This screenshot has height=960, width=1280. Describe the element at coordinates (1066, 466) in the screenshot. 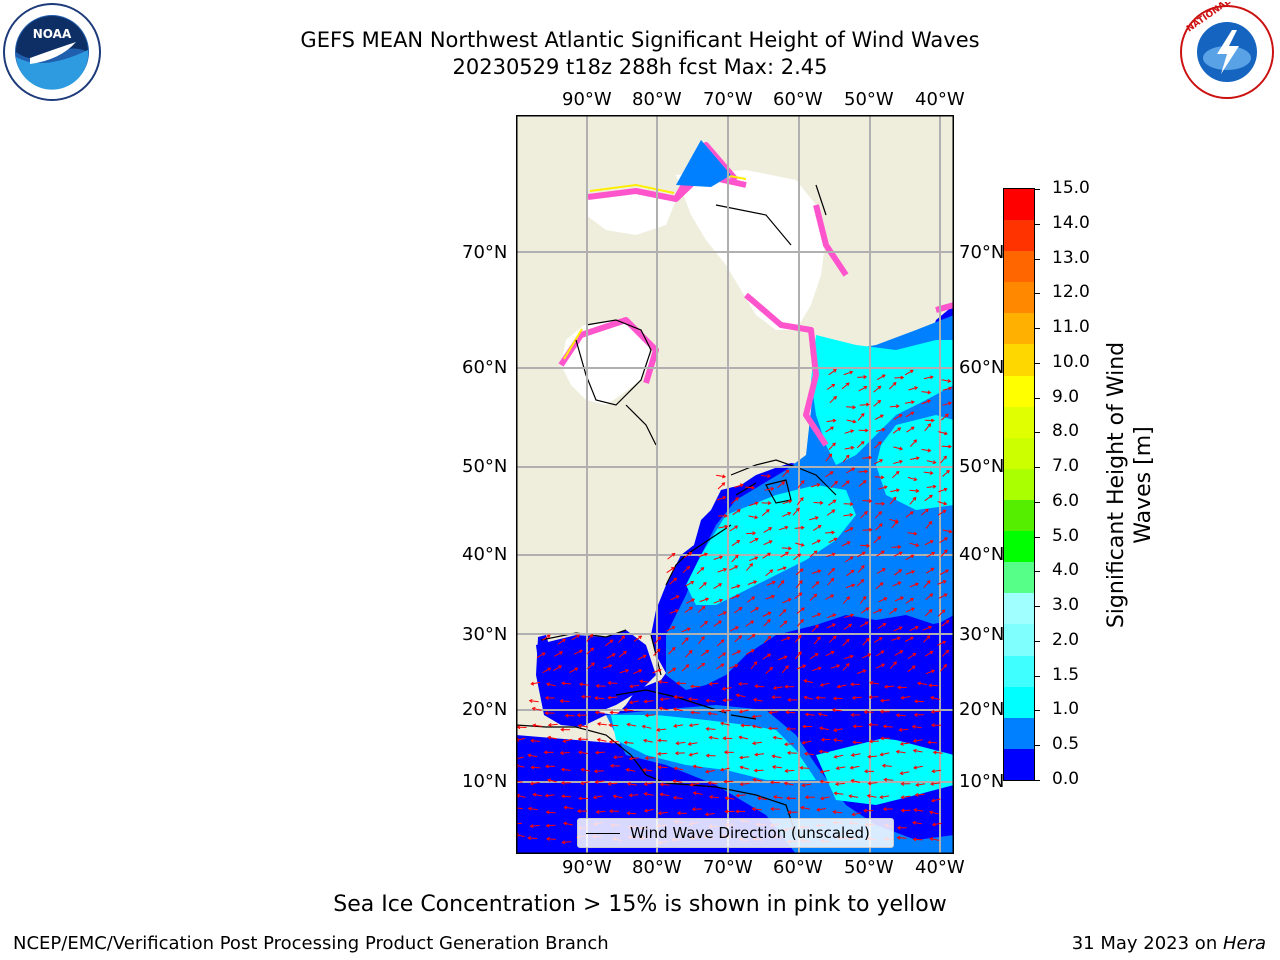

I see `colorbar-tick-label: 7.0` at that location.